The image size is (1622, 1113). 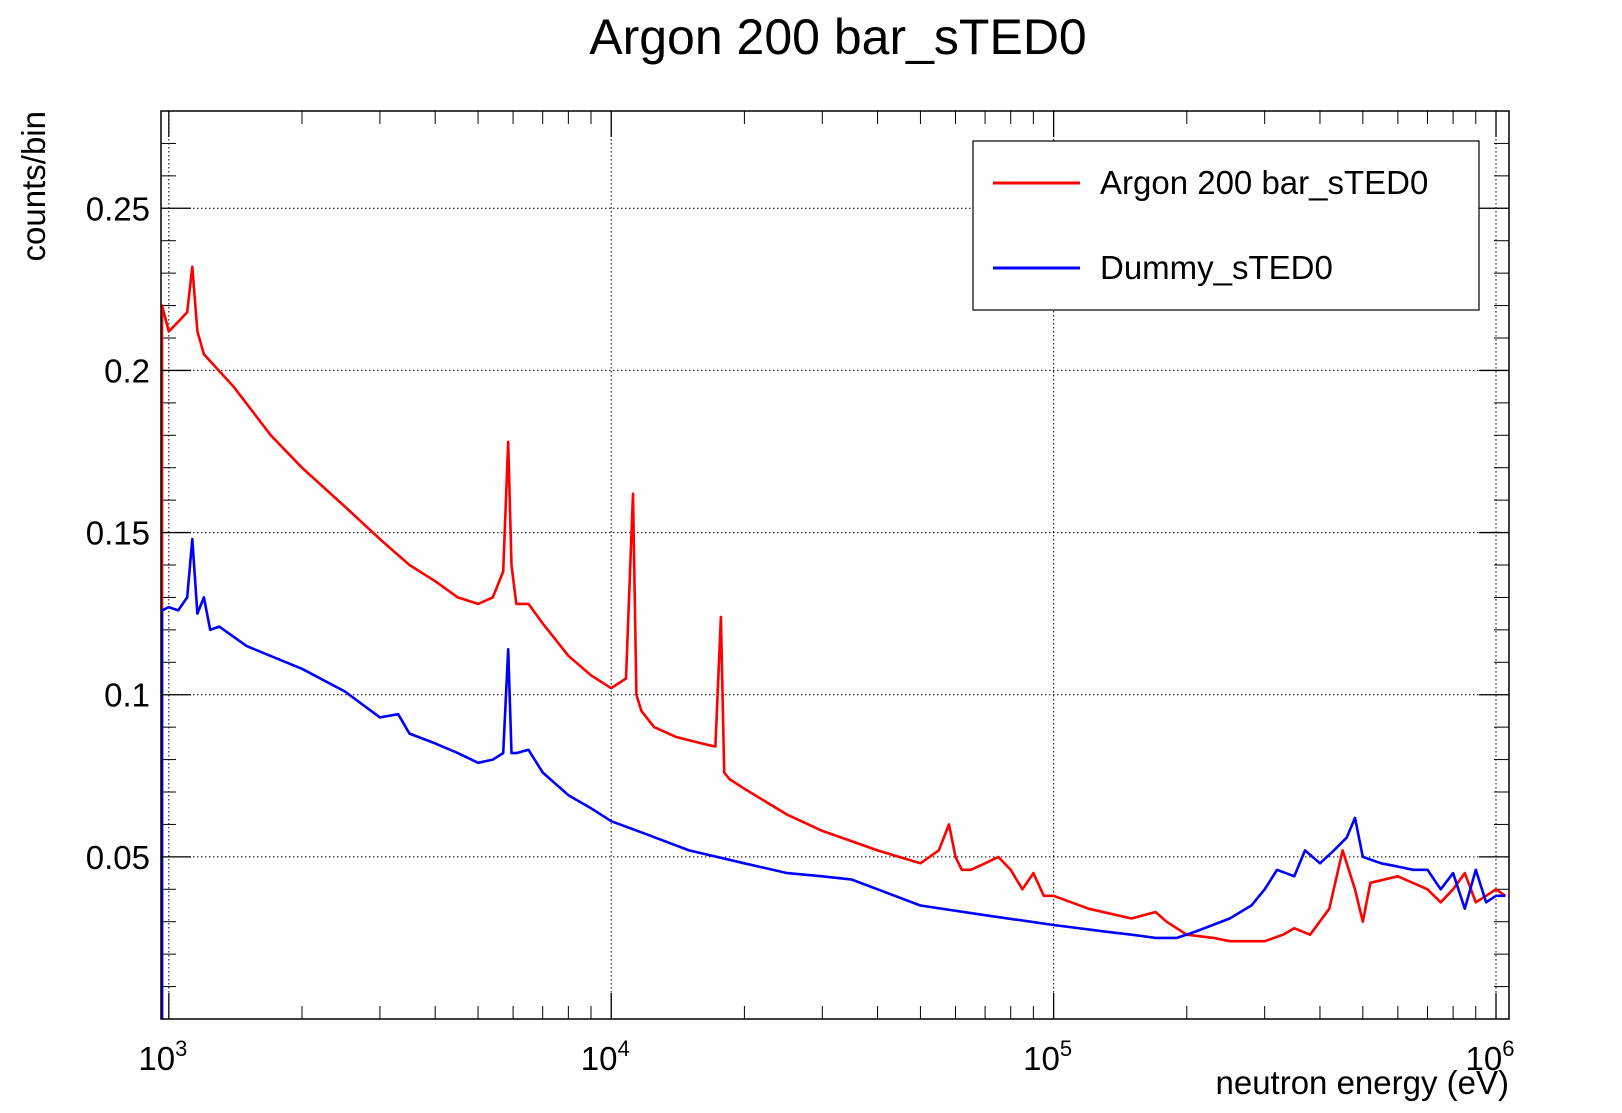 What do you see at coordinates (1216, 267) in the screenshot?
I see `legend-label-dummy: Dummy_sTED0` at bounding box center [1216, 267].